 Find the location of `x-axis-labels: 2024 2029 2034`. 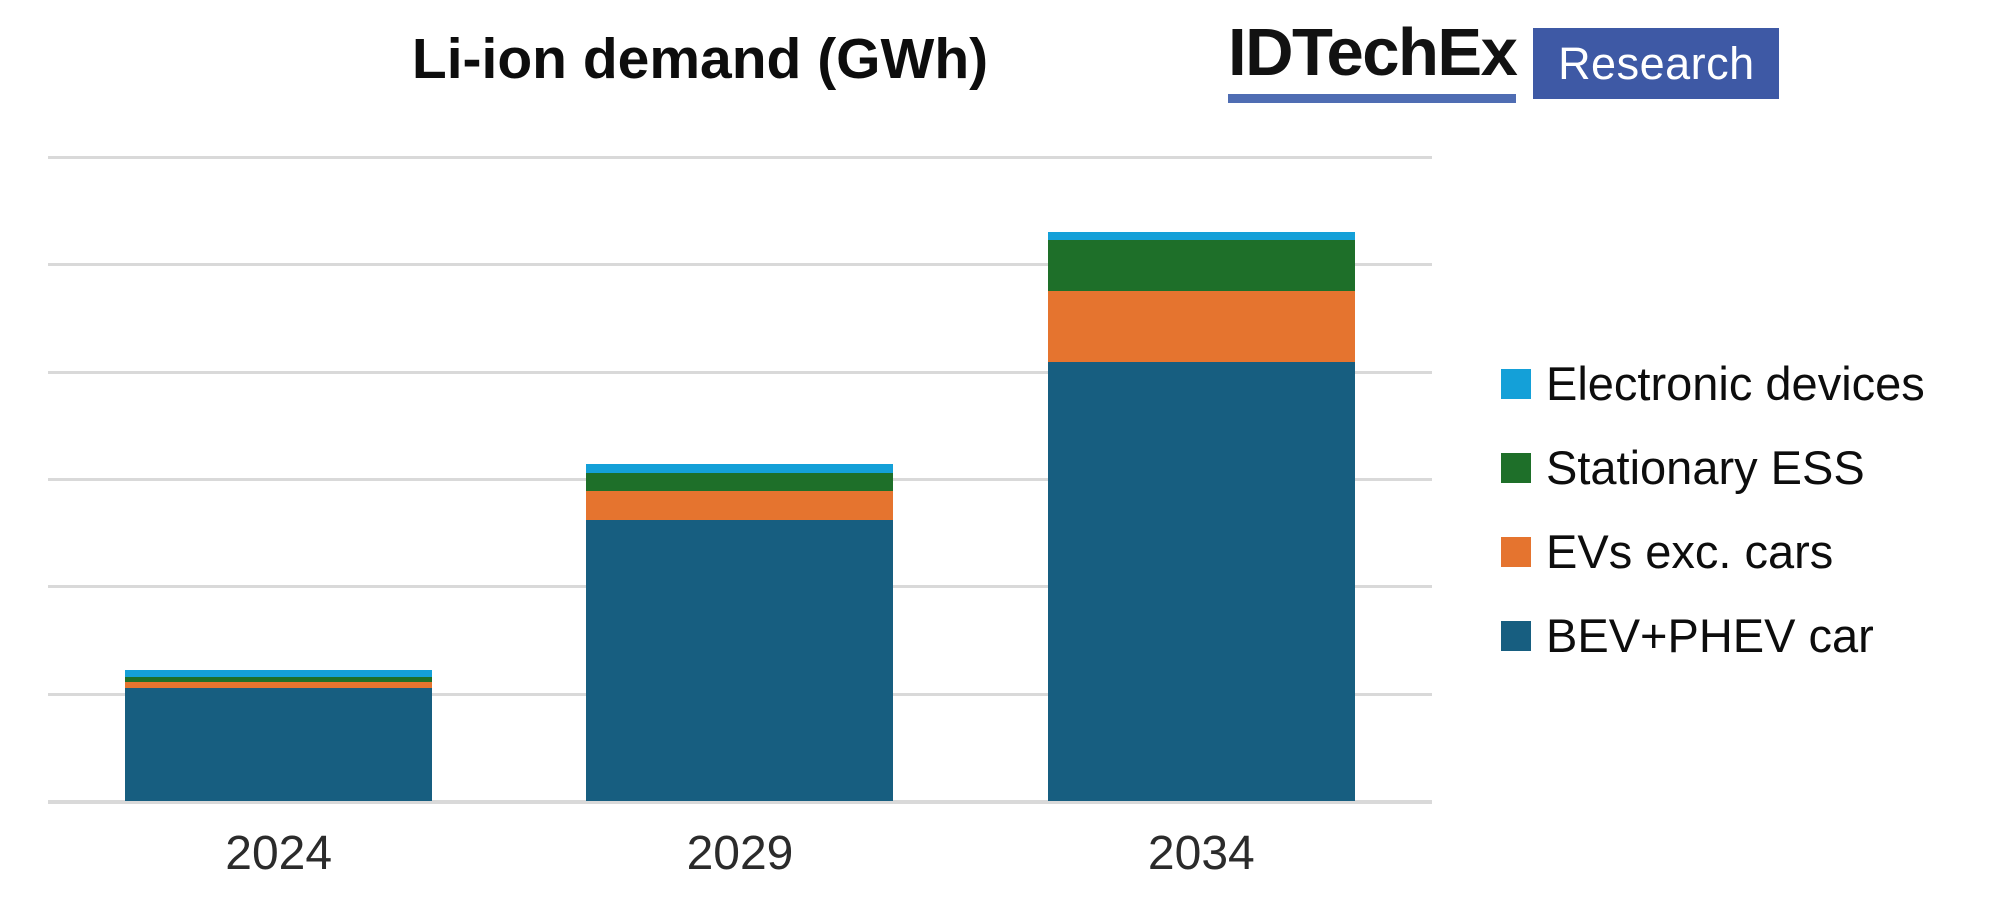

x-axis-labels: 2024 2029 2034 is located at coordinates (740, 853).